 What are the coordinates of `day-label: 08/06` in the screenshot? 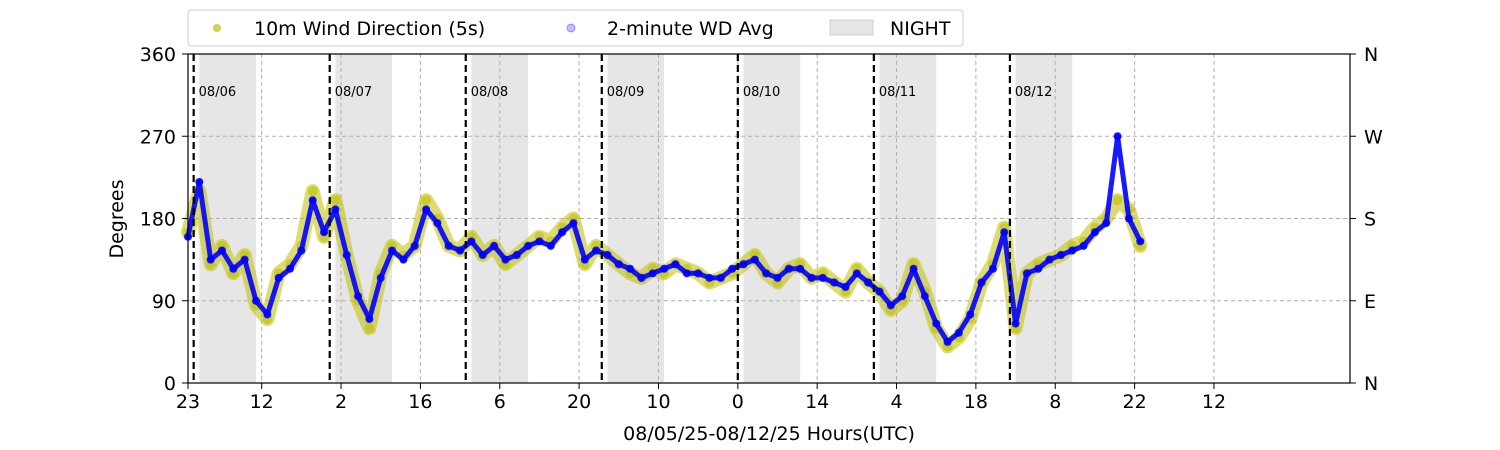 It's located at (217, 92).